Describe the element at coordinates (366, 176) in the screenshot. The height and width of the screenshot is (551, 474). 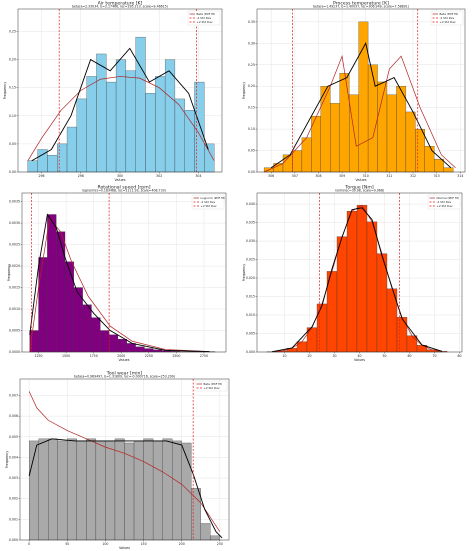
I see `x-tick-label: 310` at that location.